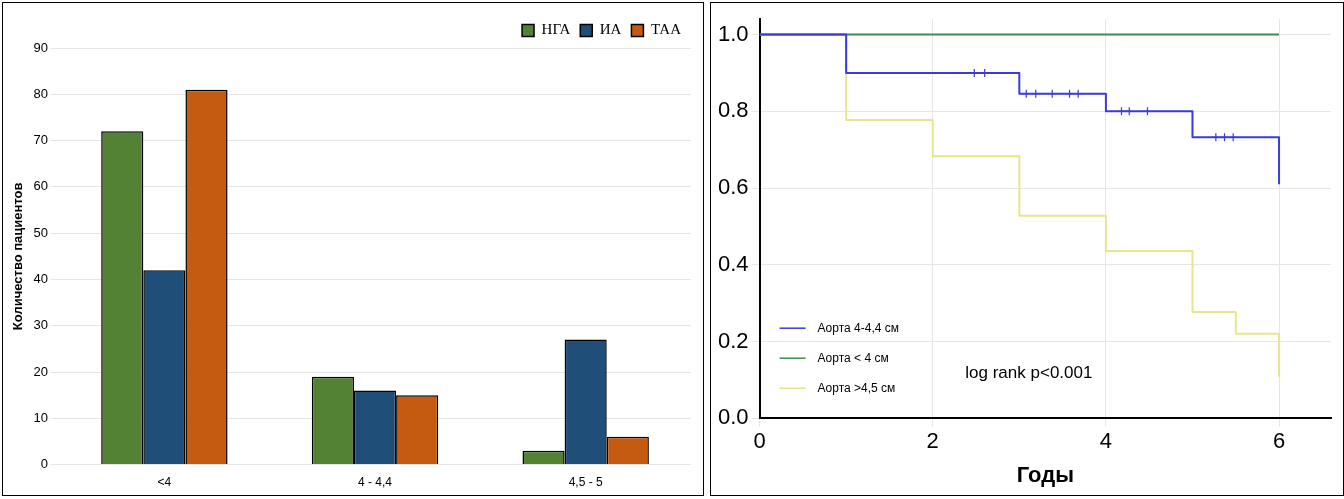 The image size is (1344, 499). What do you see at coordinates (41, 93) in the screenshot?
I see `y-tick-label: 80` at bounding box center [41, 93].